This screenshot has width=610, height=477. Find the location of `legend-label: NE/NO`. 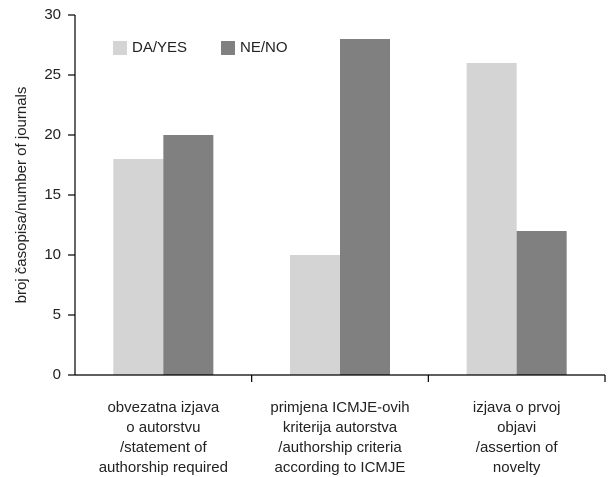

legend-label: NE/NO is located at coordinates (264, 47).